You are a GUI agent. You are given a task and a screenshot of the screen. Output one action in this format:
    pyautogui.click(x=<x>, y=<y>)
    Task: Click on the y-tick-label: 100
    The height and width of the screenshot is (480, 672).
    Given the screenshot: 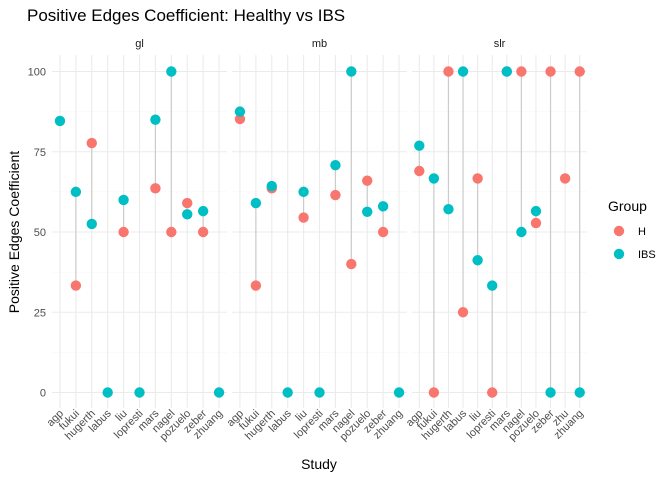 What is the action you would take?
    pyautogui.click(x=37, y=73)
    